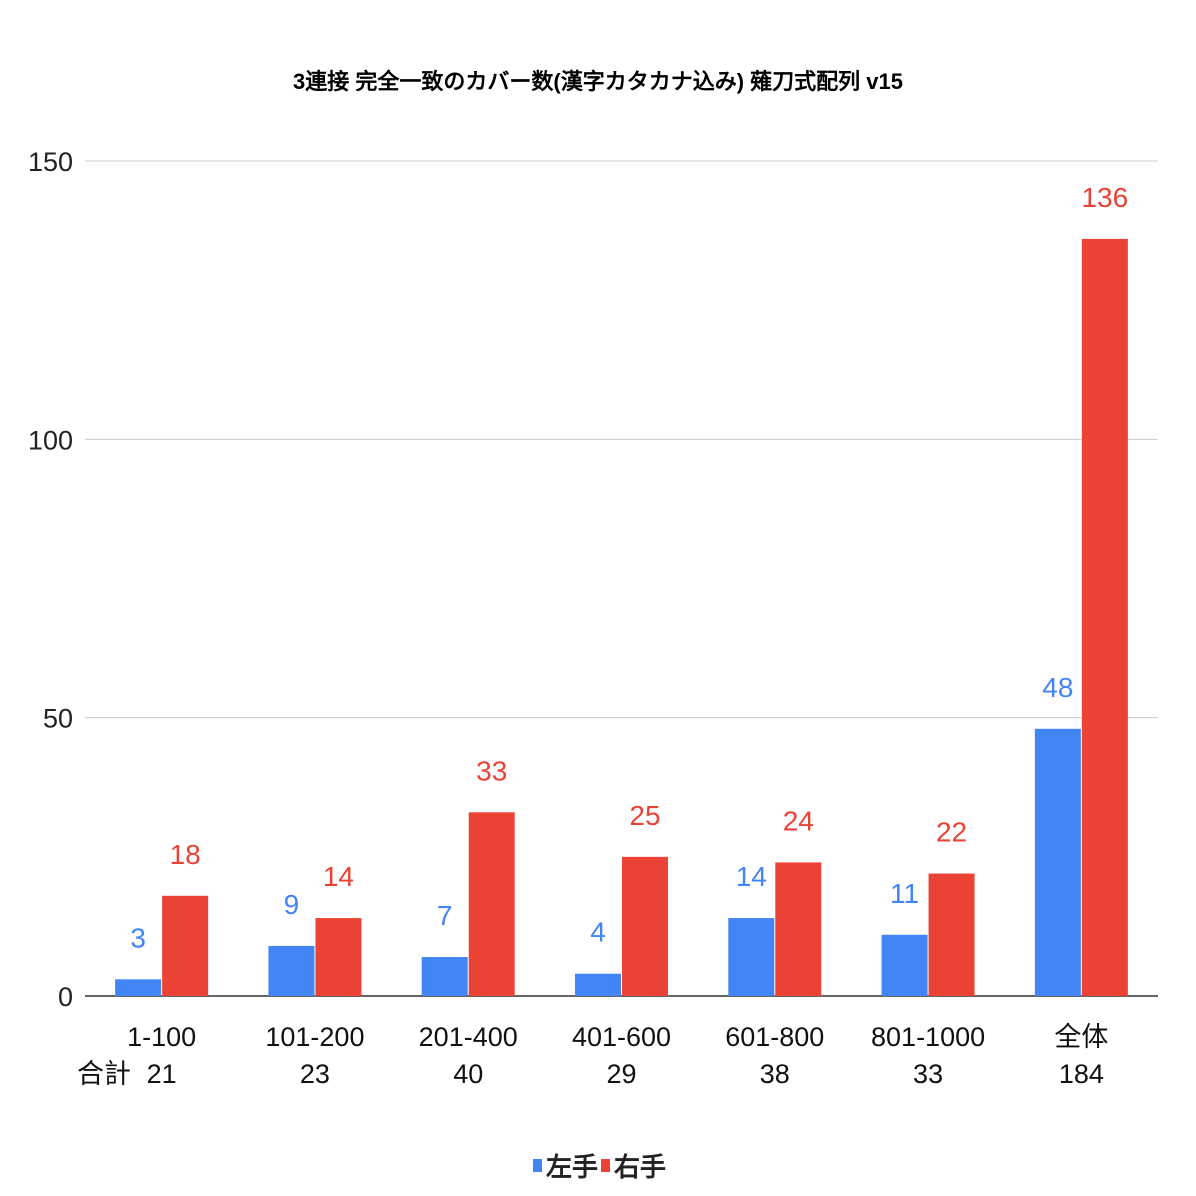  I want to click on data-label: 25, so click(644, 815).